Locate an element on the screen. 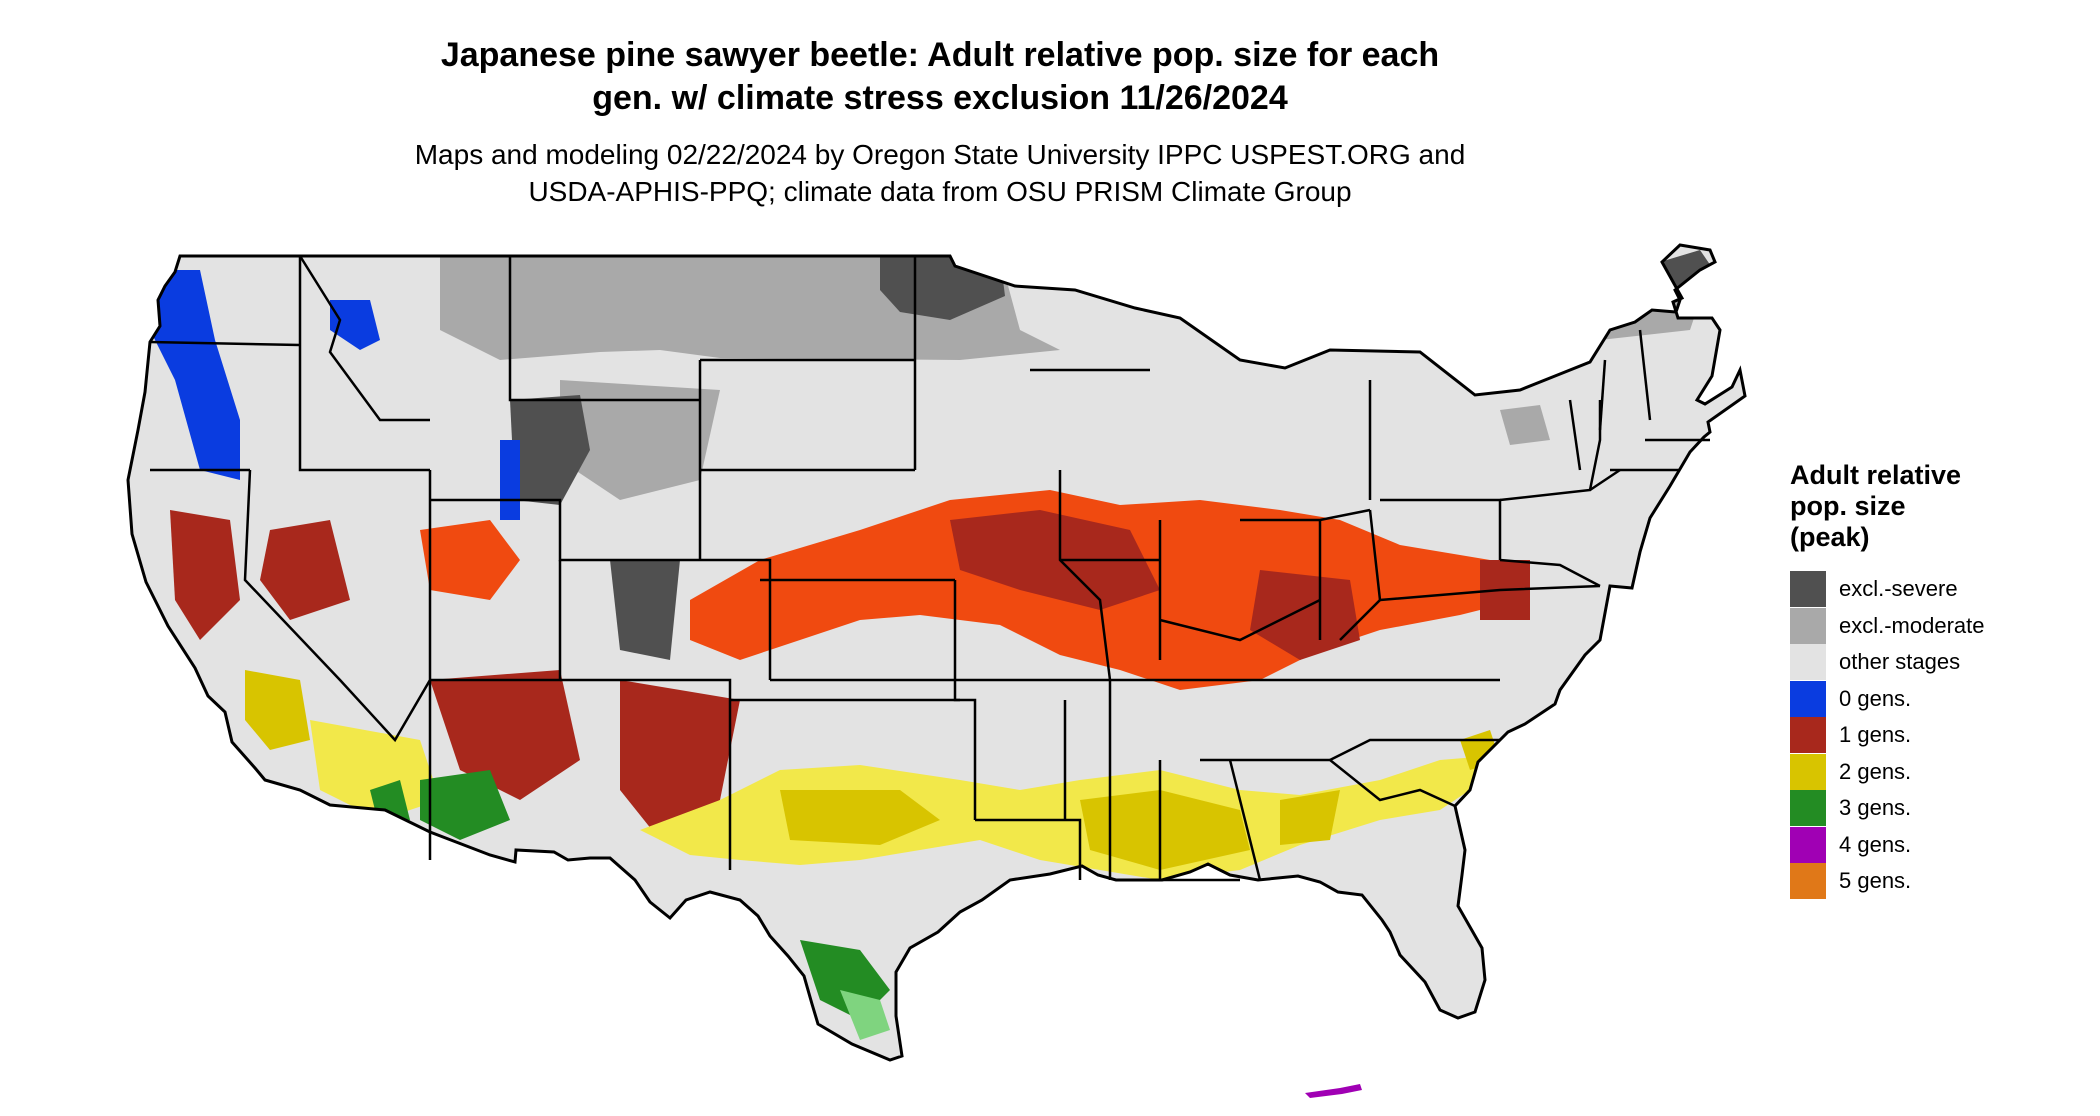 This screenshot has height=1116, width=2100. legend-label: 5 gens. is located at coordinates (1875, 881).